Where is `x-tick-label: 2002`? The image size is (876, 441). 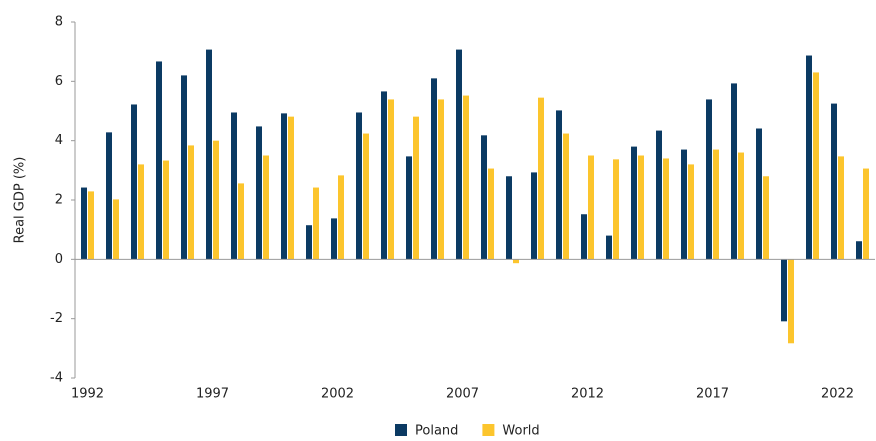 x-tick-label: 2002 is located at coordinates (337, 394).